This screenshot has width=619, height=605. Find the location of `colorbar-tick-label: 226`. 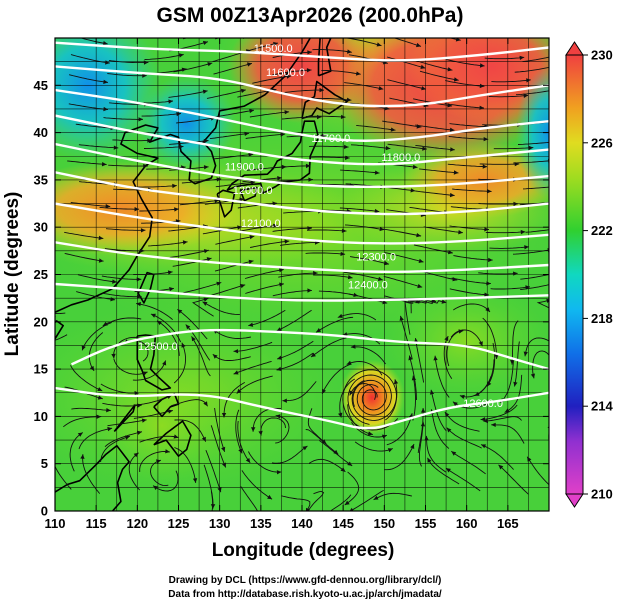

colorbar-tick-label: 226 is located at coordinates (602, 142).